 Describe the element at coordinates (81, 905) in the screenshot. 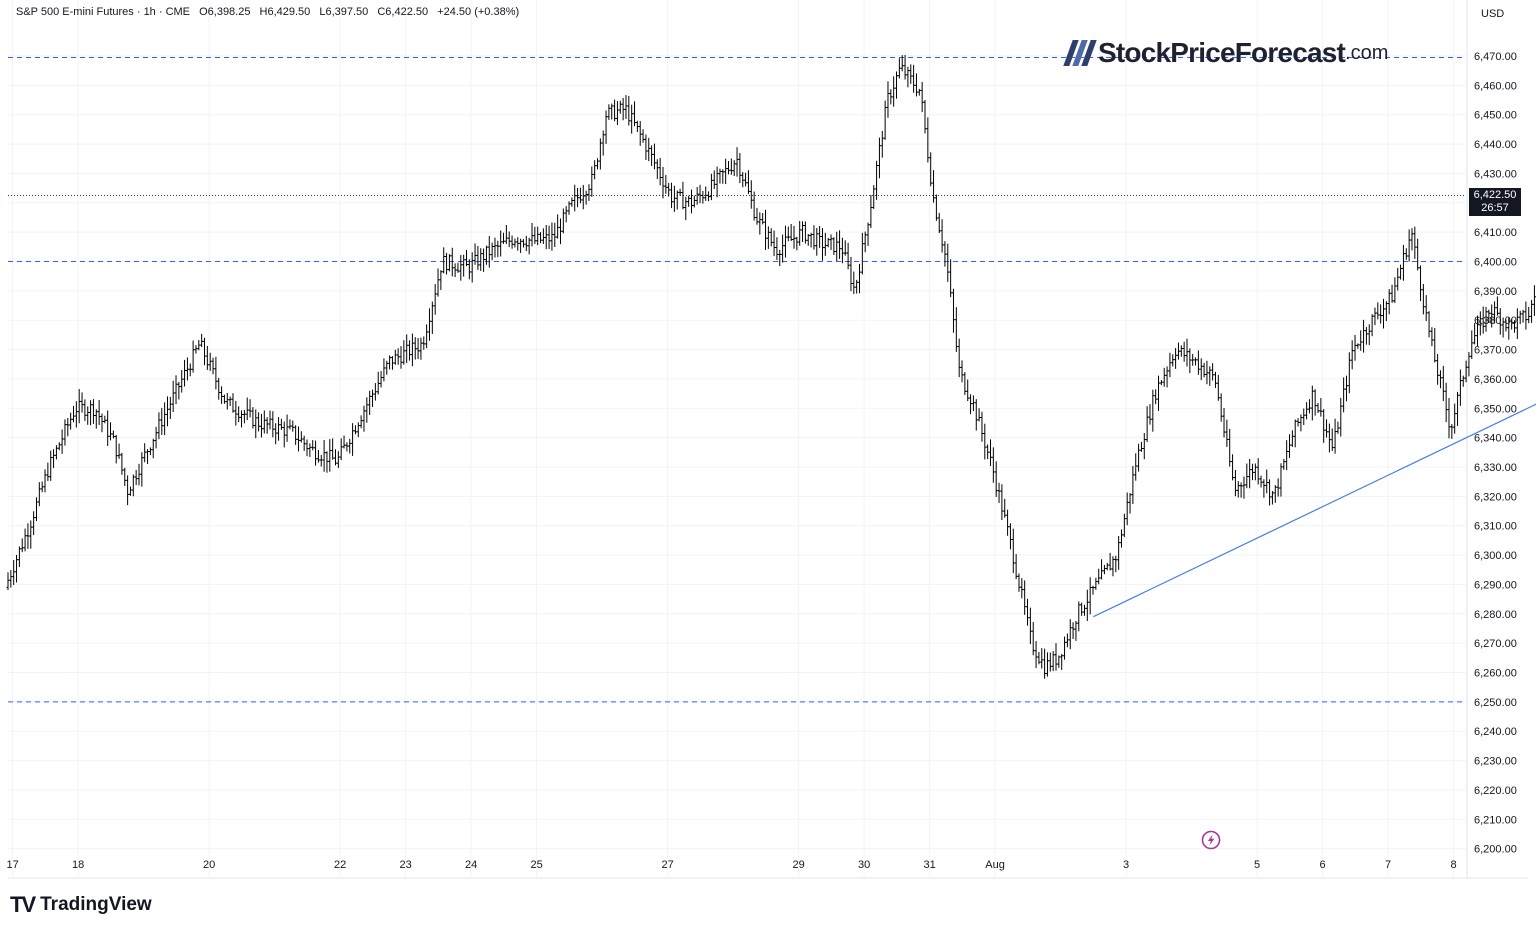

I see `tradingview-brand: TV TradingView` at that location.